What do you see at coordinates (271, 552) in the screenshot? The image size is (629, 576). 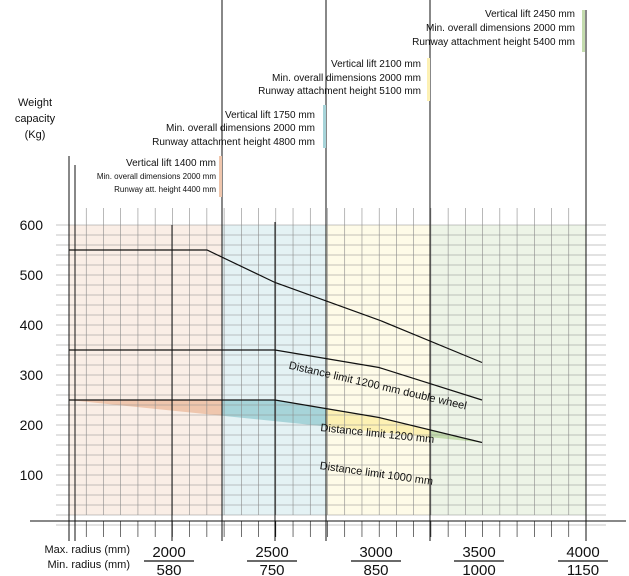 I see `x-max-radius-value: 2500` at bounding box center [271, 552].